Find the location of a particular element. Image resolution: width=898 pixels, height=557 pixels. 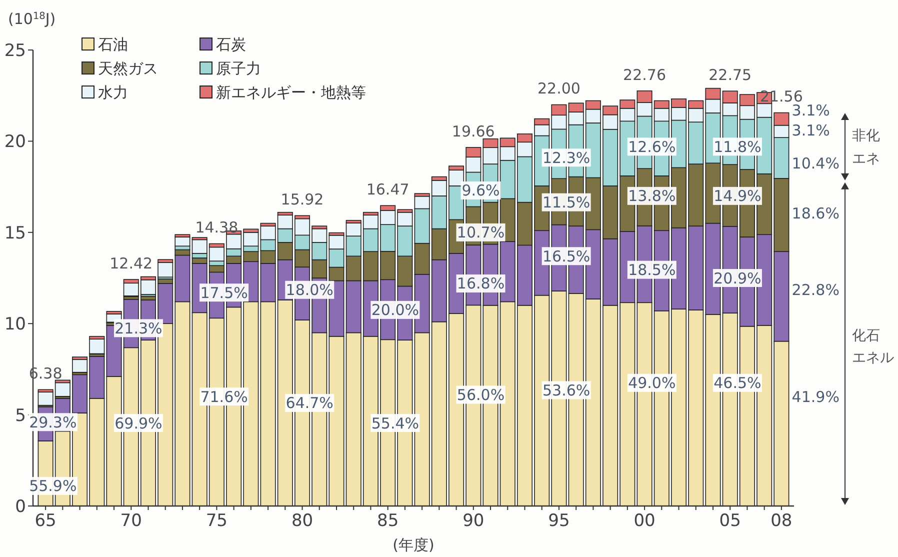

total-label: 22.76 is located at coordinates (644, 75).